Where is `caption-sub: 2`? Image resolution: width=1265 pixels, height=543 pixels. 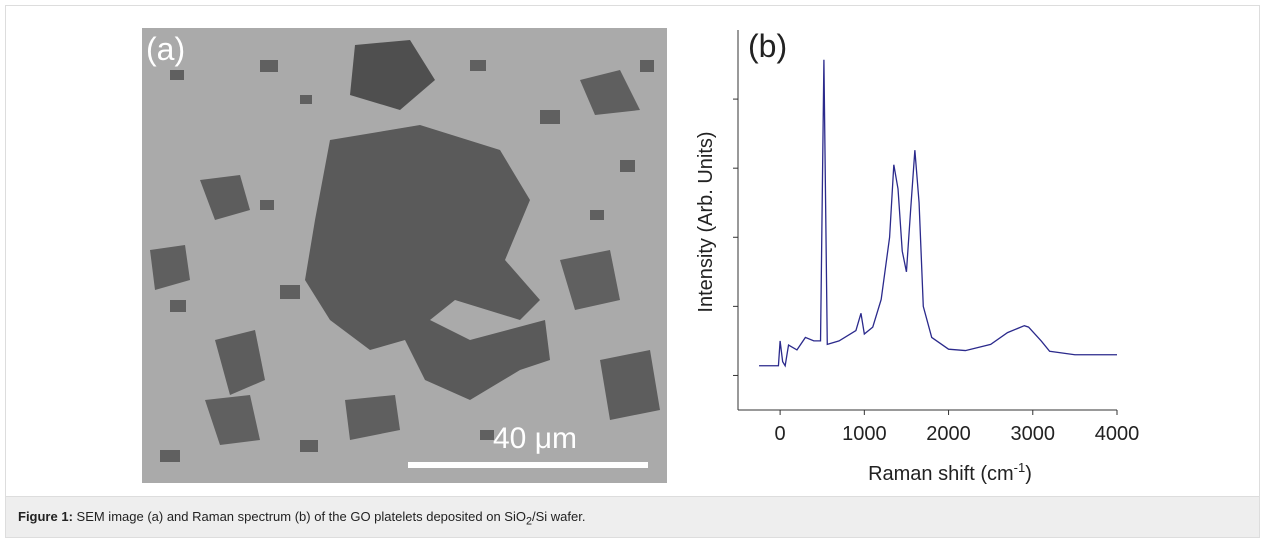 caption-sub: 2 is located at coordinates (528, 521).